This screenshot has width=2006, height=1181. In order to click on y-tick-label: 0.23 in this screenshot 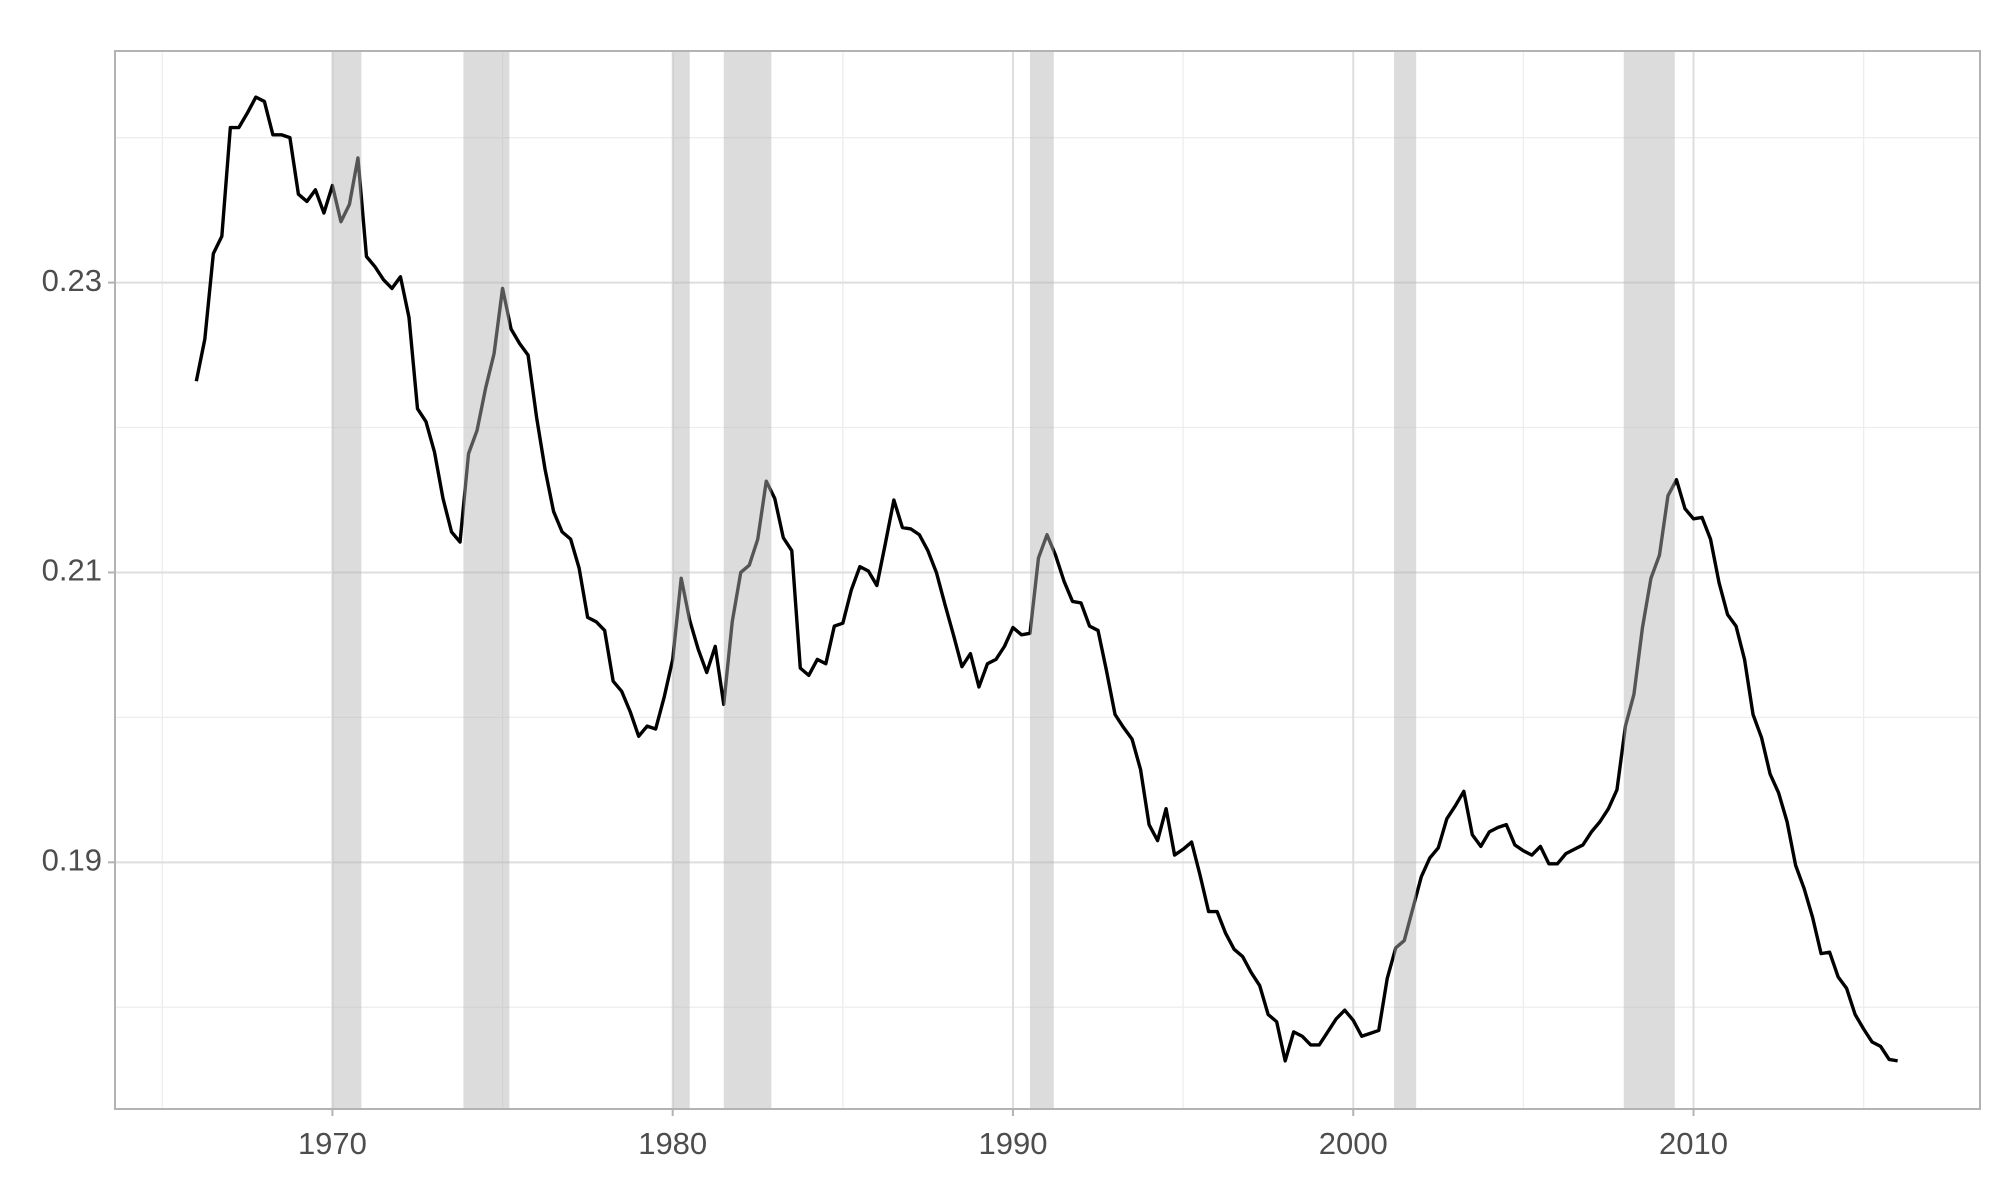, I will do `click(72, 280)`.